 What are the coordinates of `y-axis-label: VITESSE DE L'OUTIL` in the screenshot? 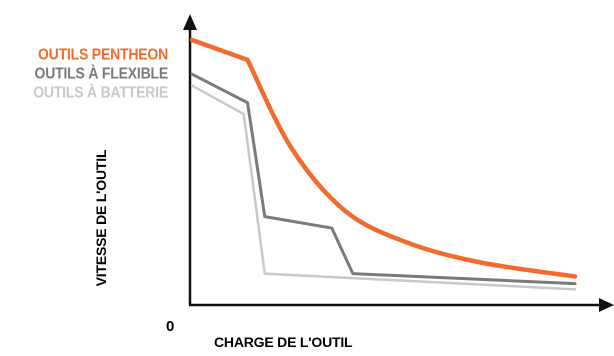 It's located at (101, 218).